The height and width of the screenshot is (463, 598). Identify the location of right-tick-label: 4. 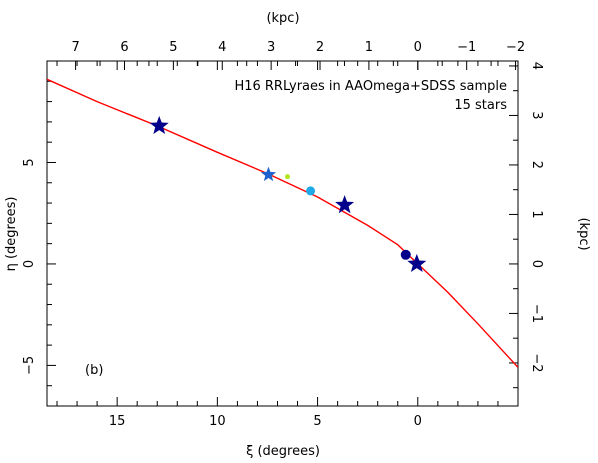
(536, 66).